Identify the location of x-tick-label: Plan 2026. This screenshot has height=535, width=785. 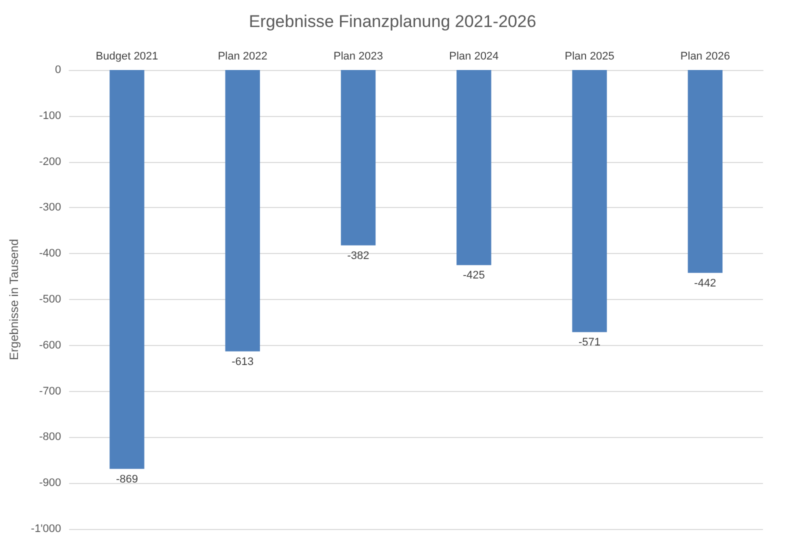
(705, 56).